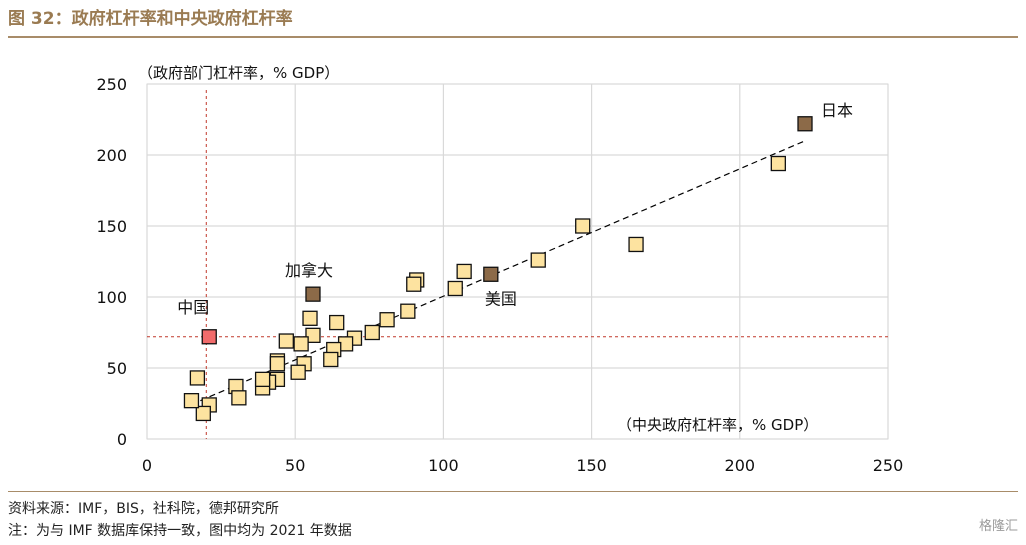  What do you see at coordinates (238, 73) in the screenshot?
I see `y-axis-label: （政府部门杠杆率，% GDP）` at bounding box center [238, 73].